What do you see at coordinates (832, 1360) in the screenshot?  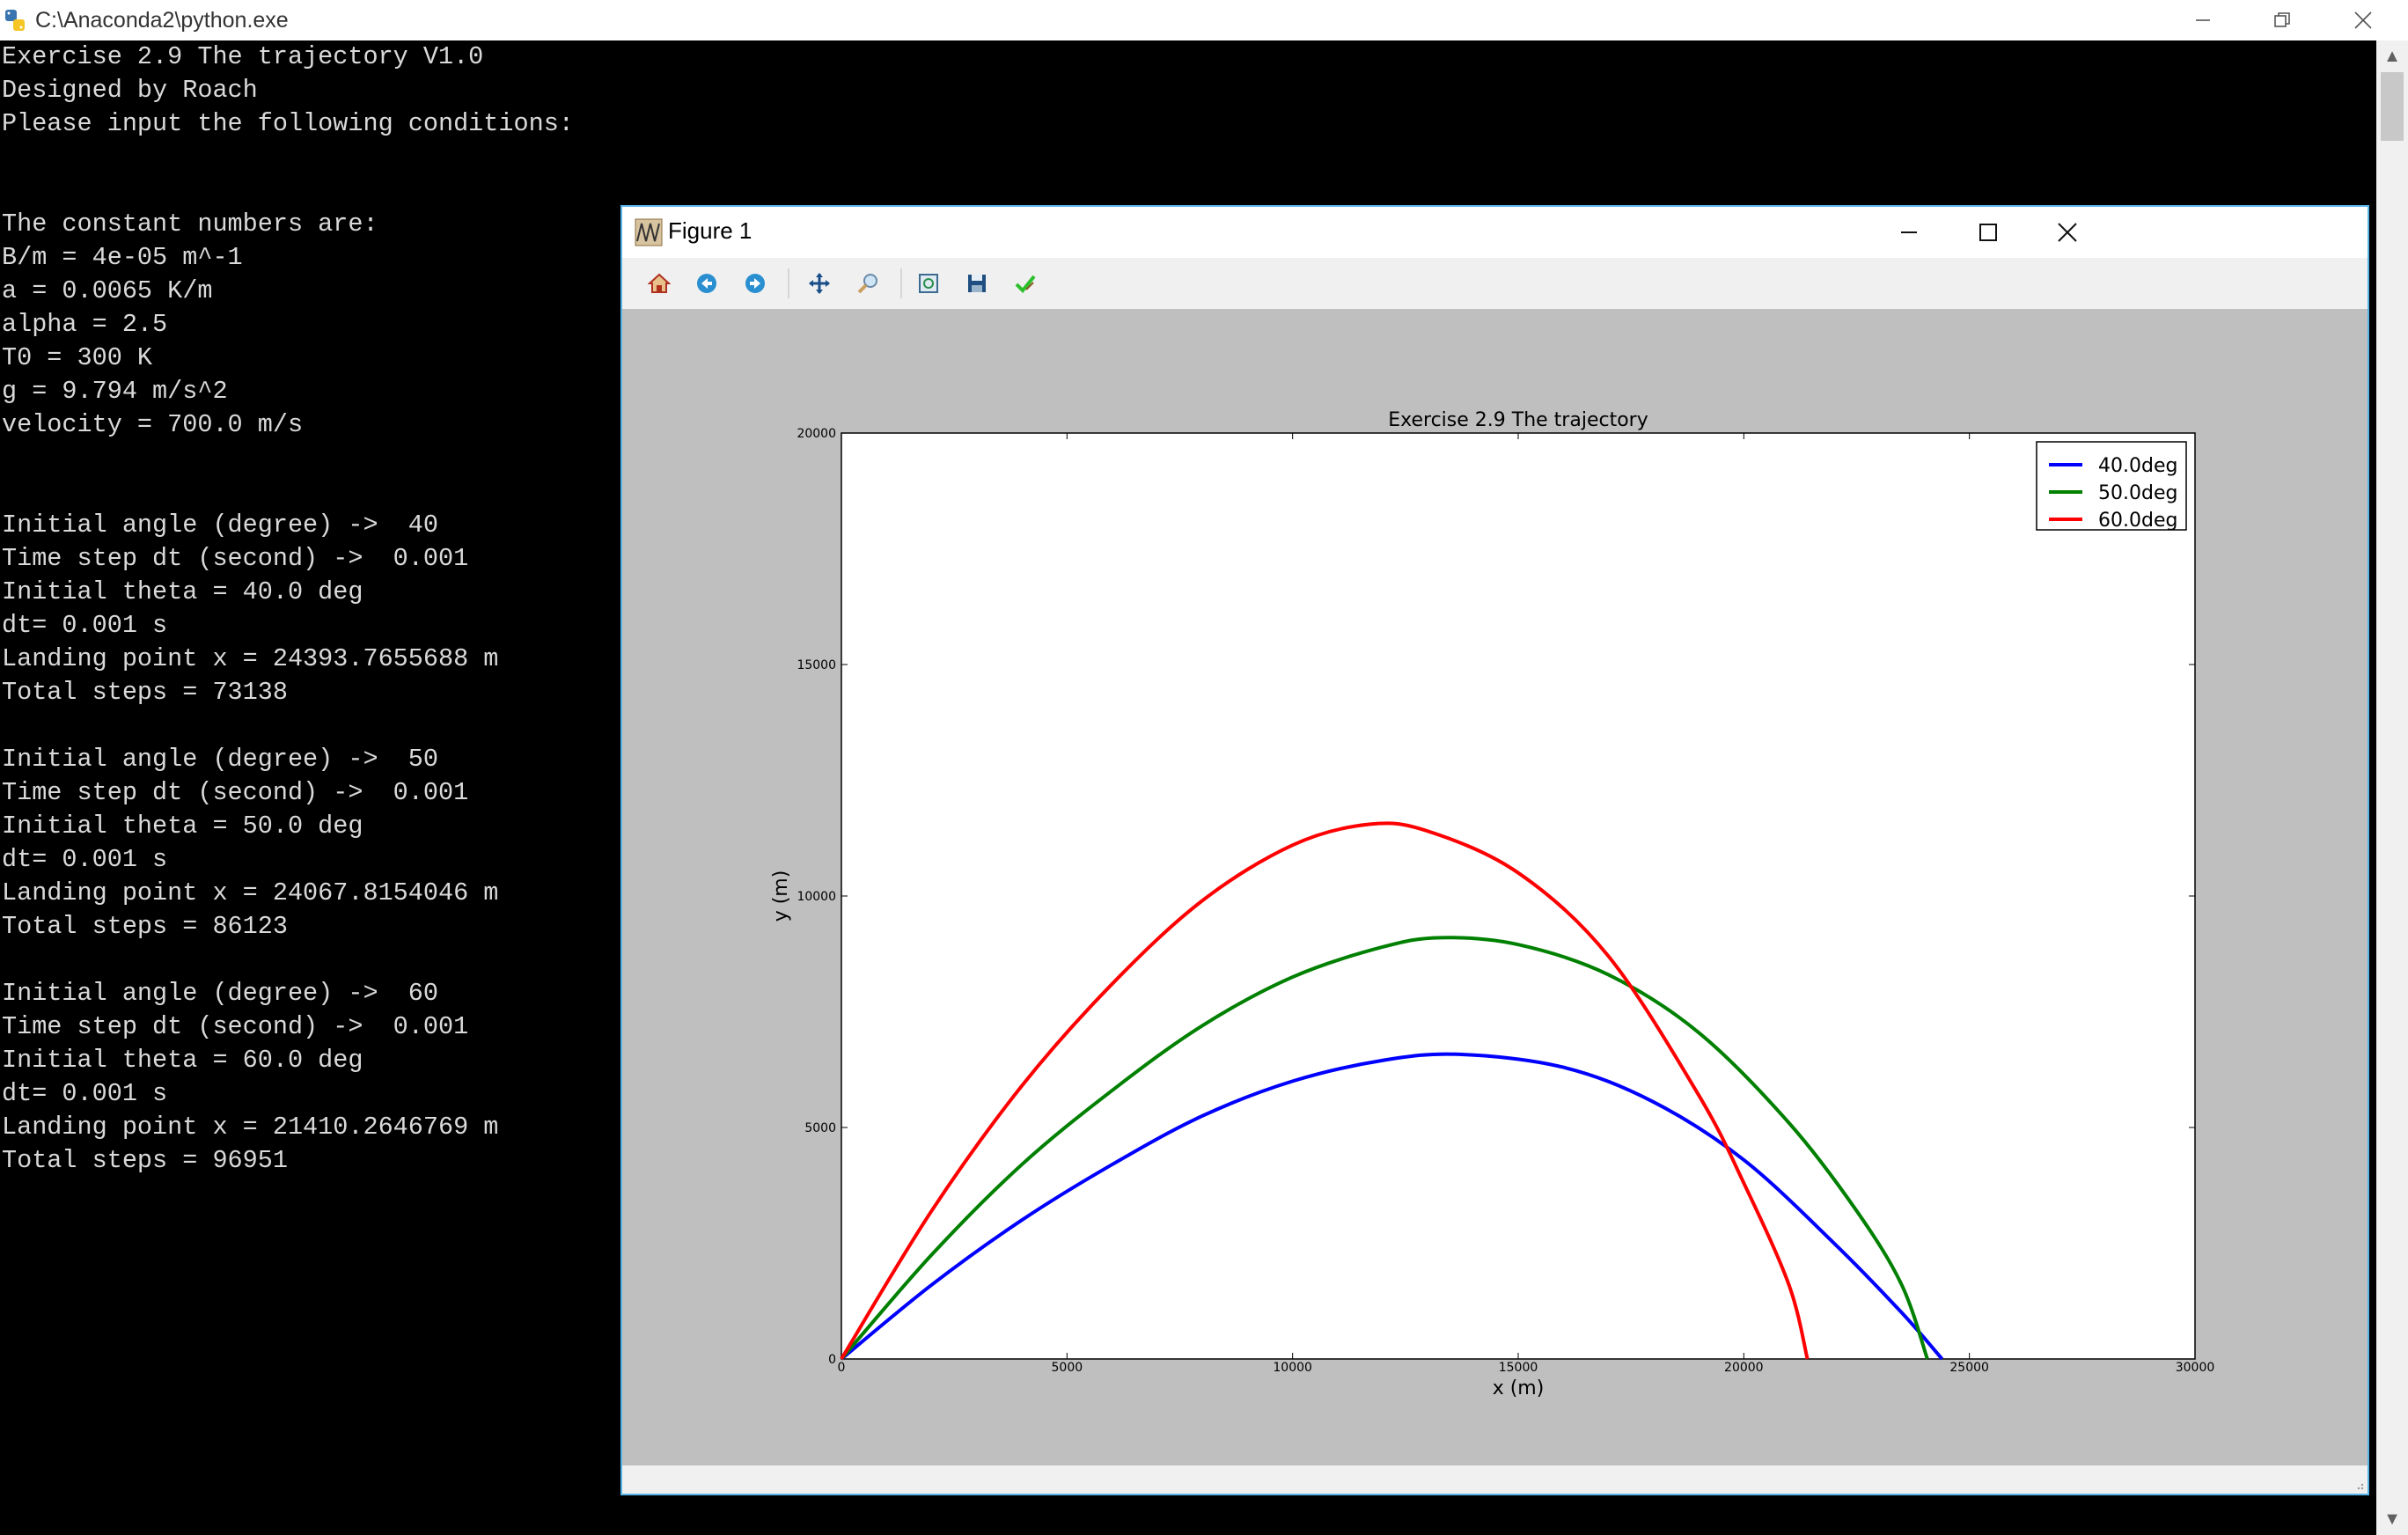 I see `y-tick-label: 0` at bounding box center [832, 1360].